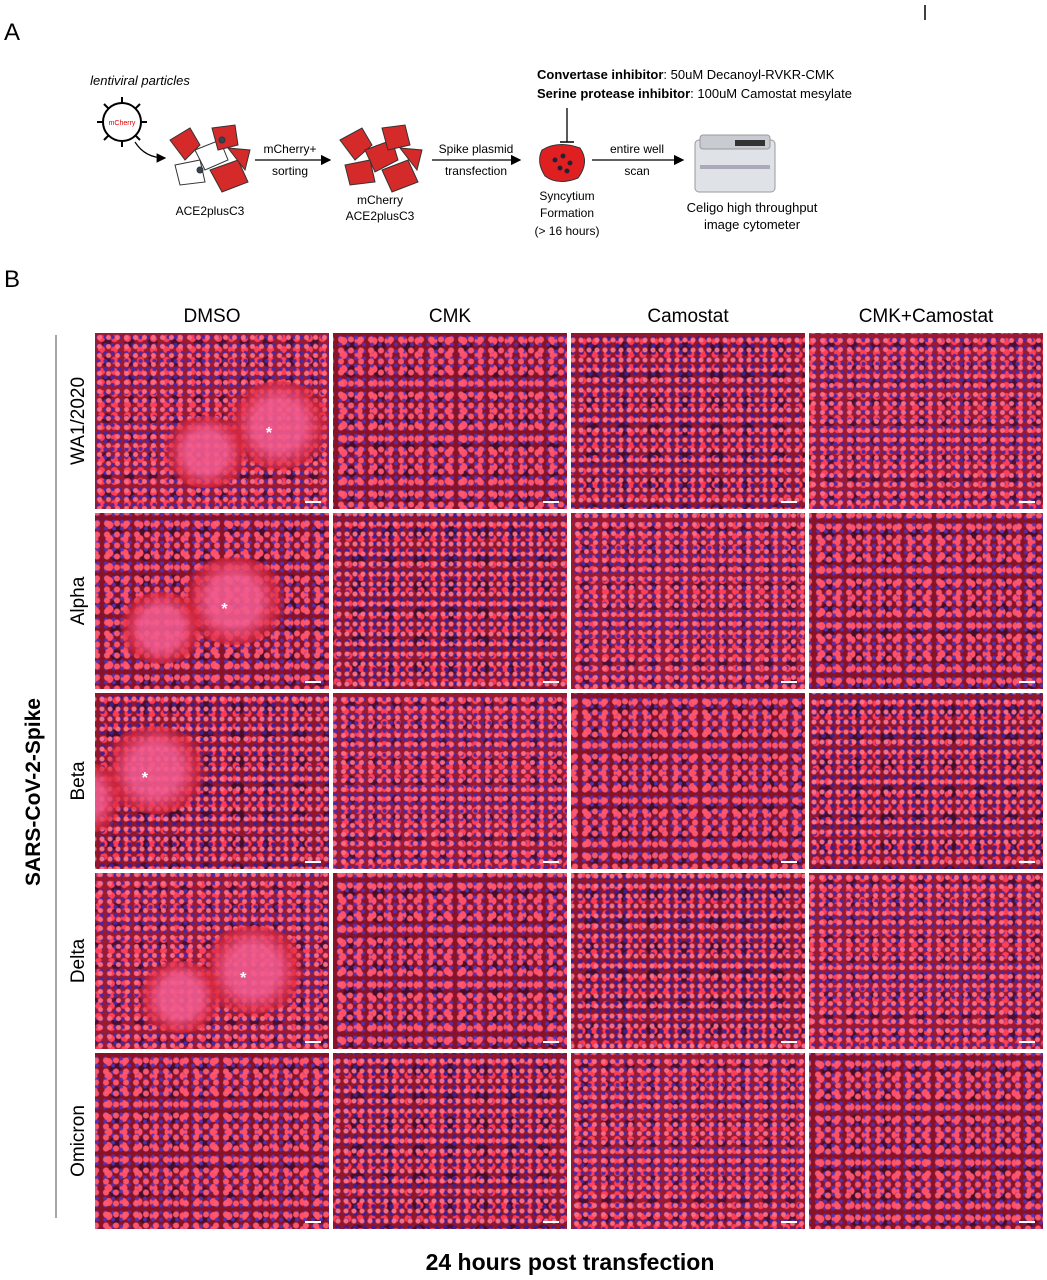  I want to click on panel-label: A, so click(12, 32).